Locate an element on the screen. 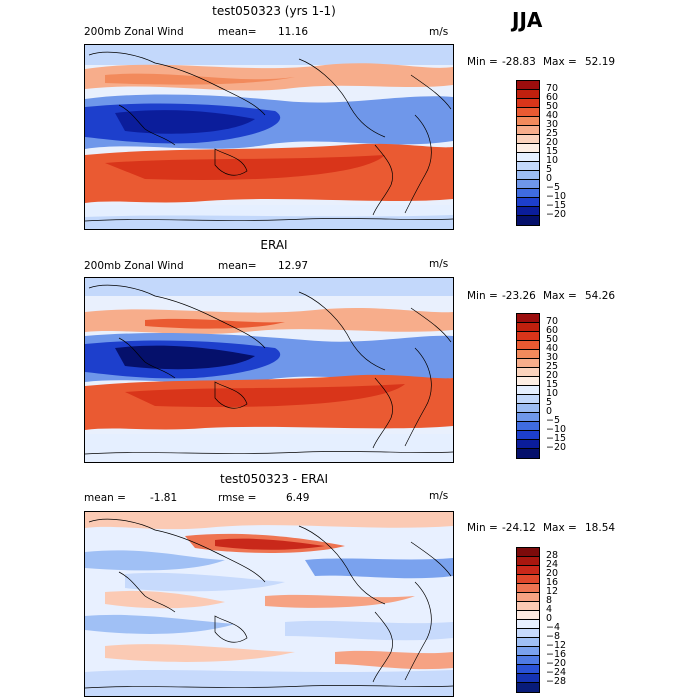  colorbar-2-tick: 10 is located at coordinates (552, 393).